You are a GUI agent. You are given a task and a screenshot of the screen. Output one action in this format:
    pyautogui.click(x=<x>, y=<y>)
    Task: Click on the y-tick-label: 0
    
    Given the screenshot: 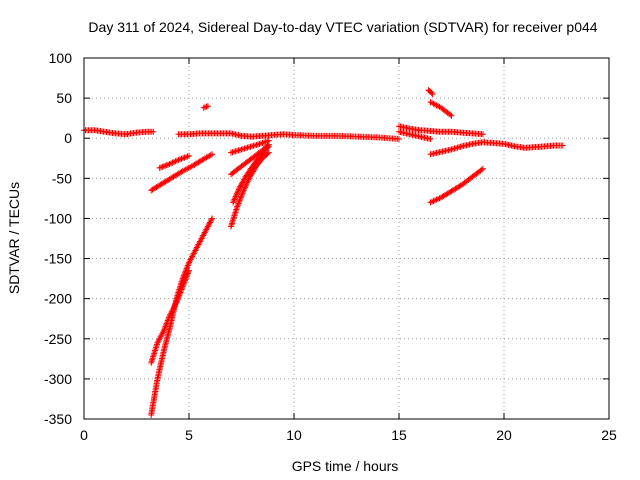 What is the action you would take?
    pyautogui.click(x=68, y=138)
    